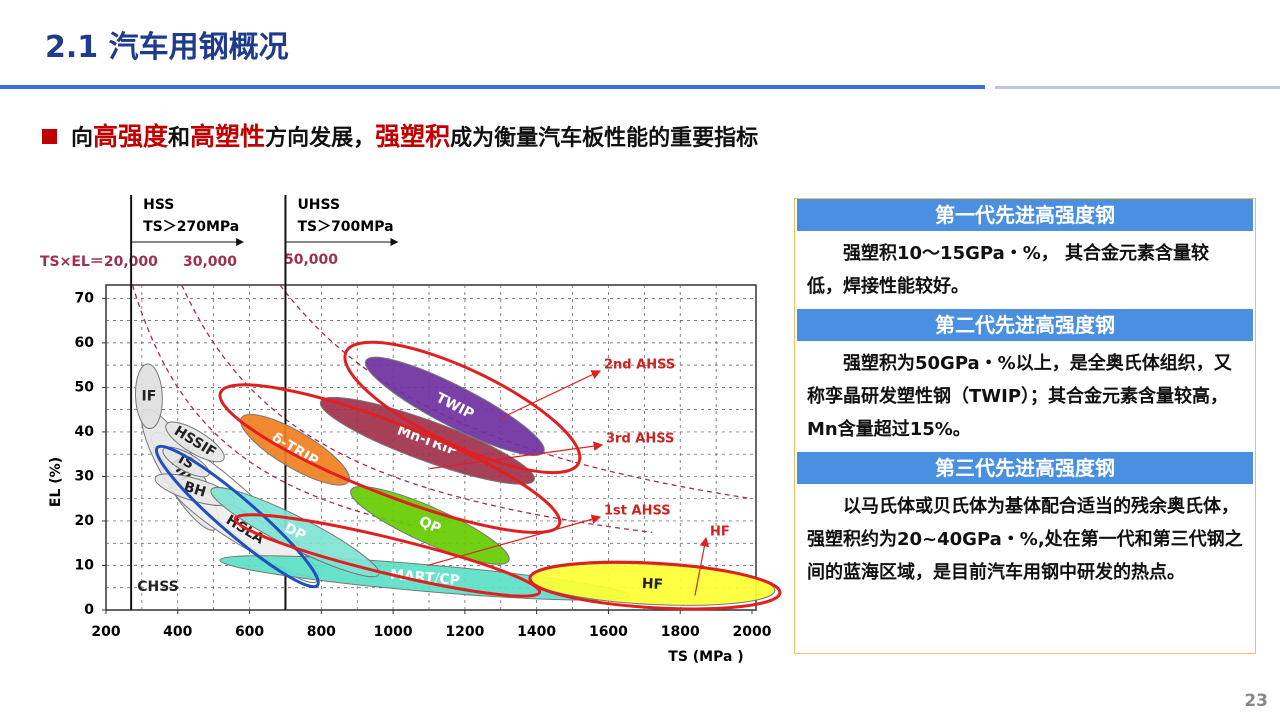  I want to click on iso-label: TS×EL＝20,000, so click(99, 262).